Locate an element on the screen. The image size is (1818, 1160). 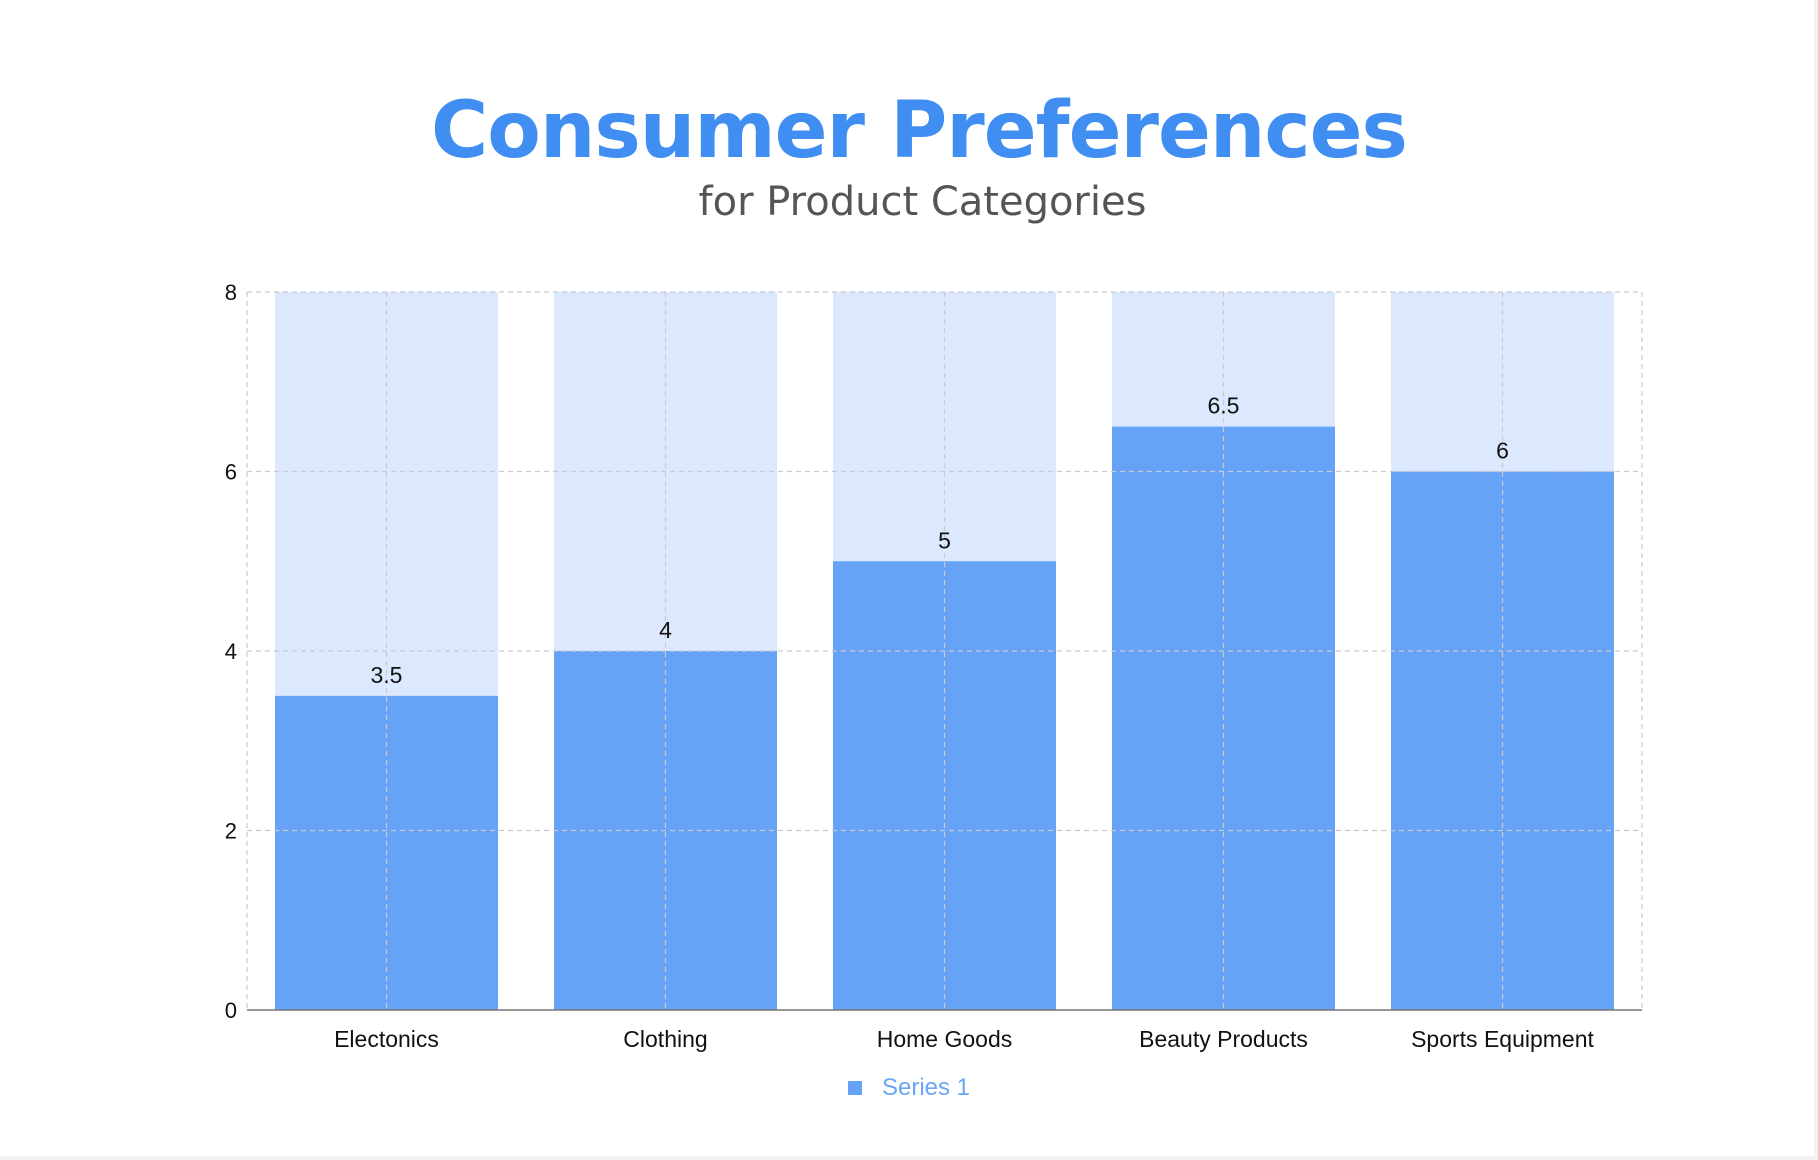
y-tick-label: 2 is located at coordinates (231, 831).